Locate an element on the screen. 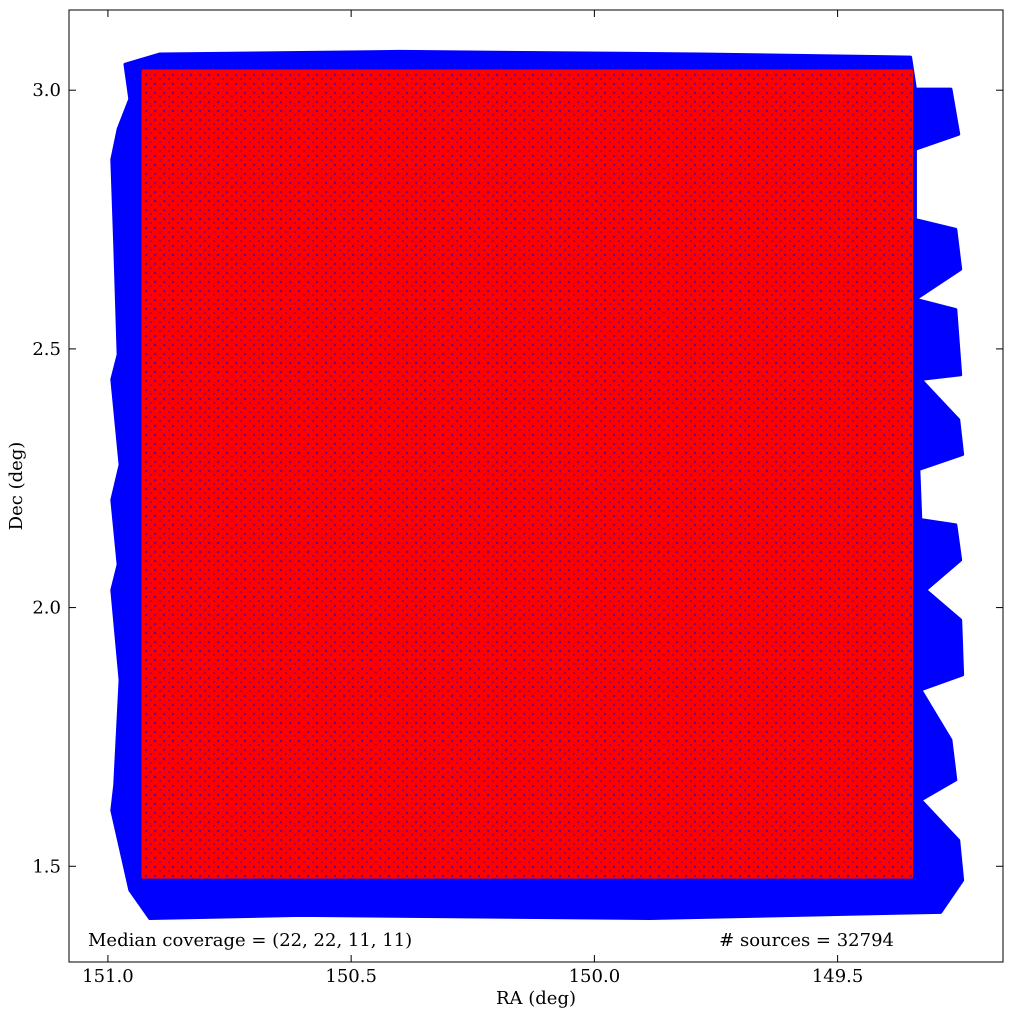 This screenshot has width=1013, height=1028. y-axis-label: Dec (deg) is located at coordinates (16, 486).